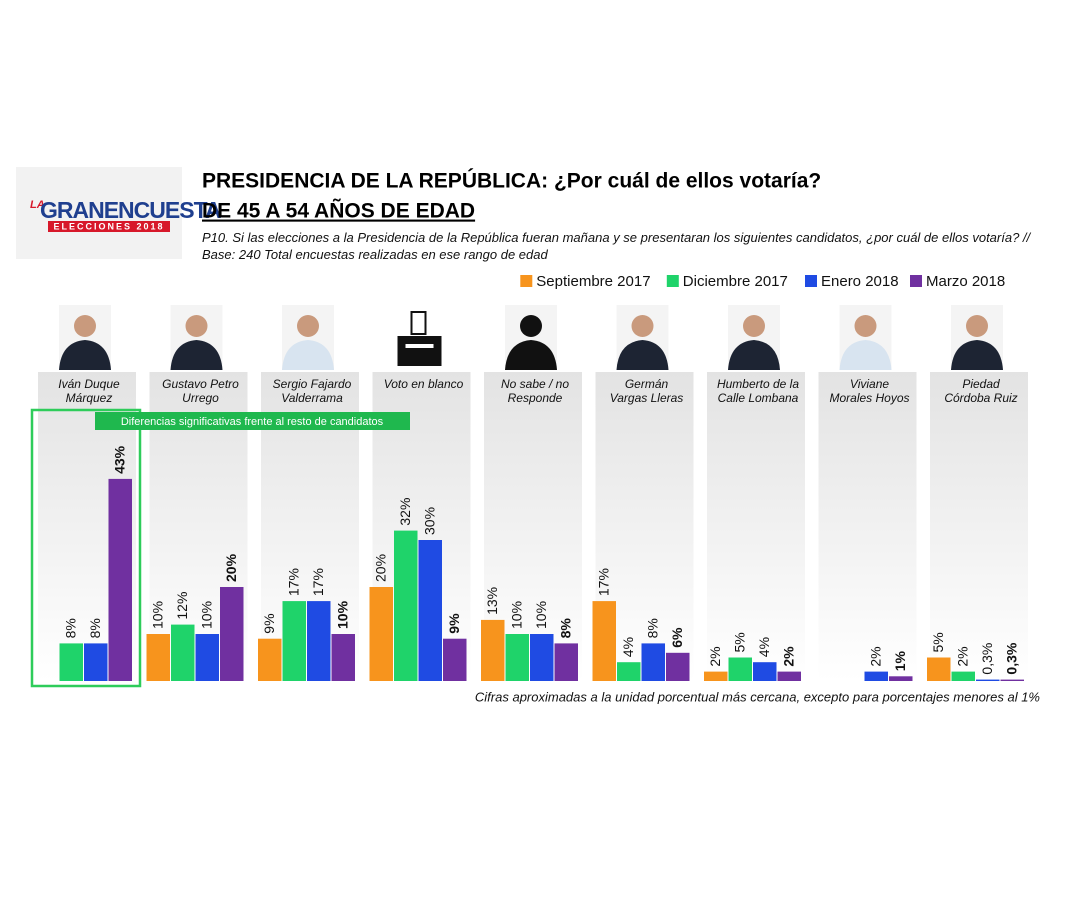 The width and height of the screenshot is (1080, 900). What do you see at coordinates (869, 391) in the screenshot?
I see `category-label: Viviane Morales Hoyos` at bounding box center [869, 391].